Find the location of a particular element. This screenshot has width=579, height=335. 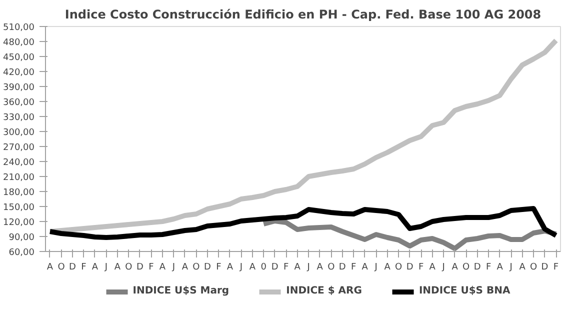

y-tick-label: 300,00 is located at coordinates (19, 133).